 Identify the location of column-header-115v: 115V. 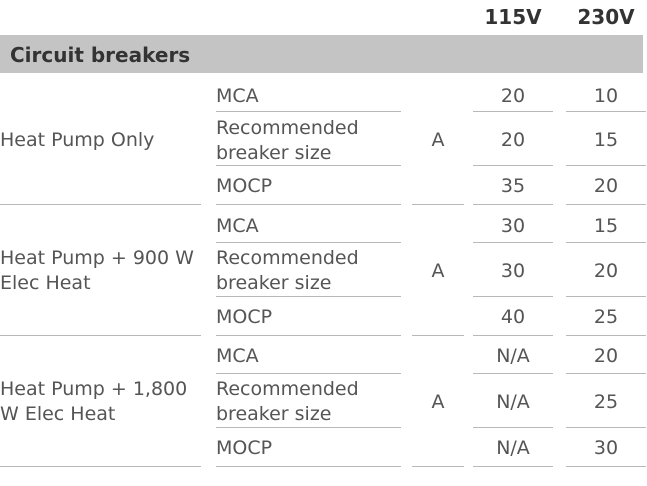
(513, 17).